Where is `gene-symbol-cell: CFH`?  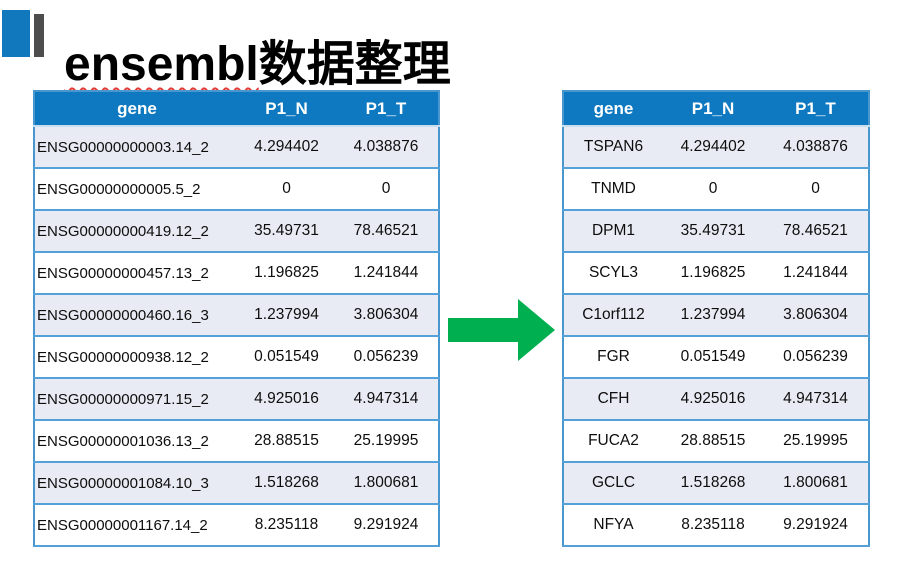 gene-symbol-cell: CFH is located at coordinates (613, 399).